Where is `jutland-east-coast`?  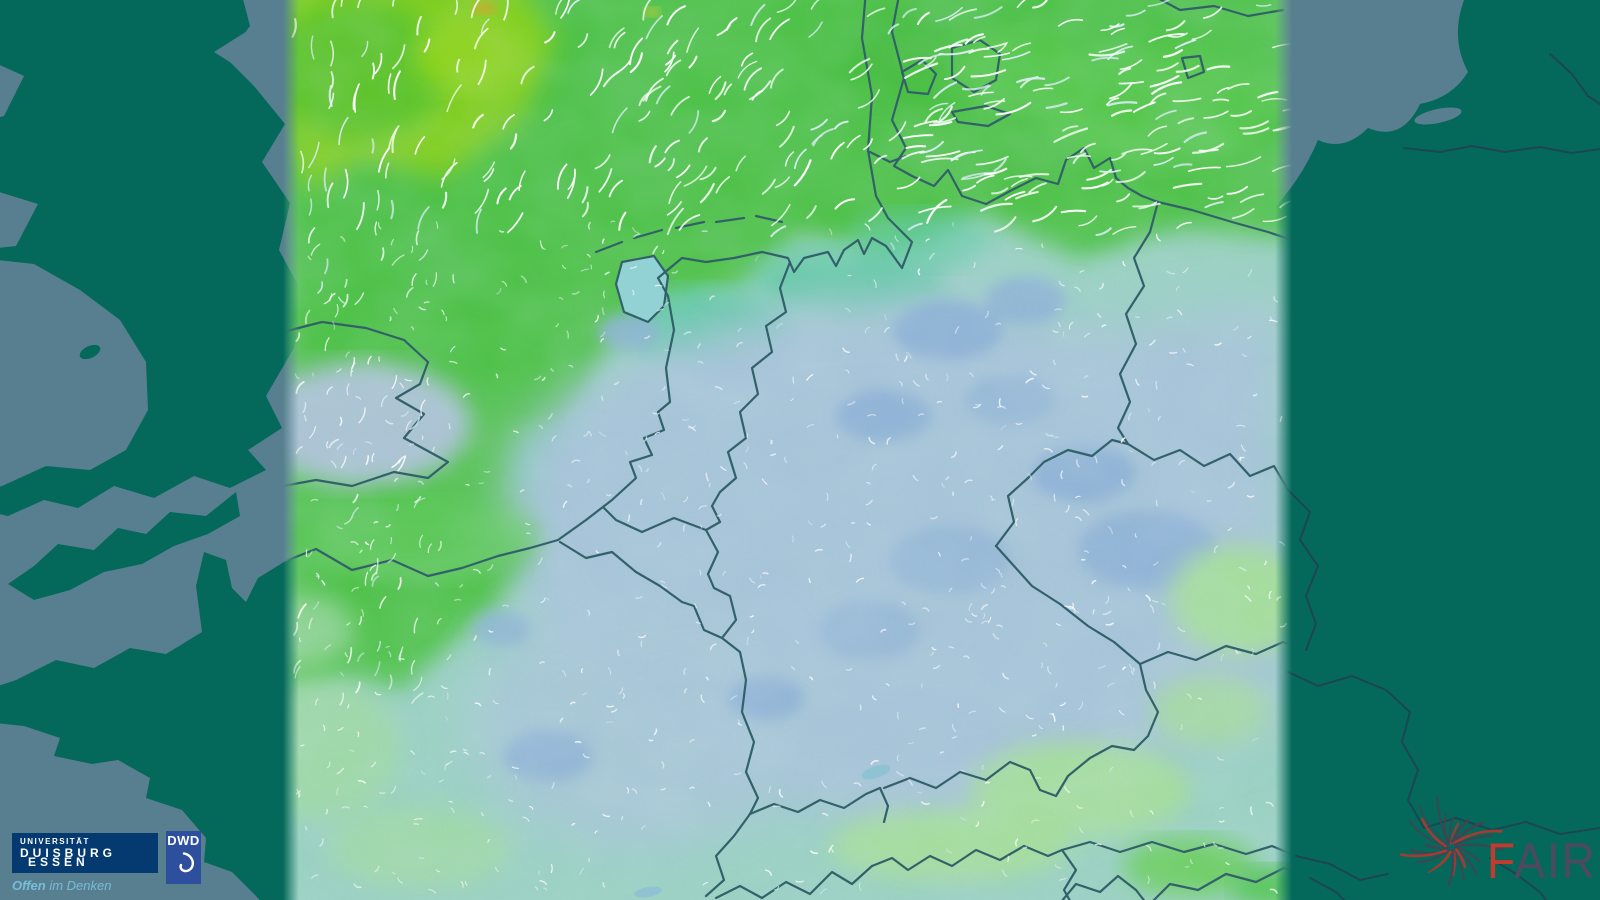 jutland-east-coast is located at coordinates (1092, 121).